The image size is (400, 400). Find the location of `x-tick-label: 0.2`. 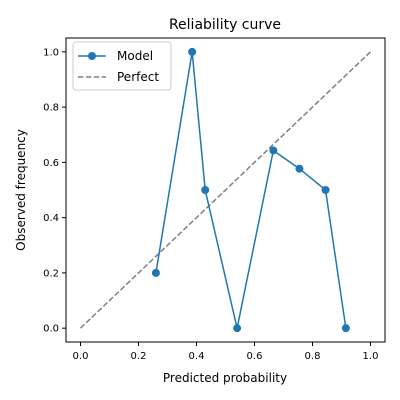

x-tick-label: 0.2 is located at coordinates (139, 356).